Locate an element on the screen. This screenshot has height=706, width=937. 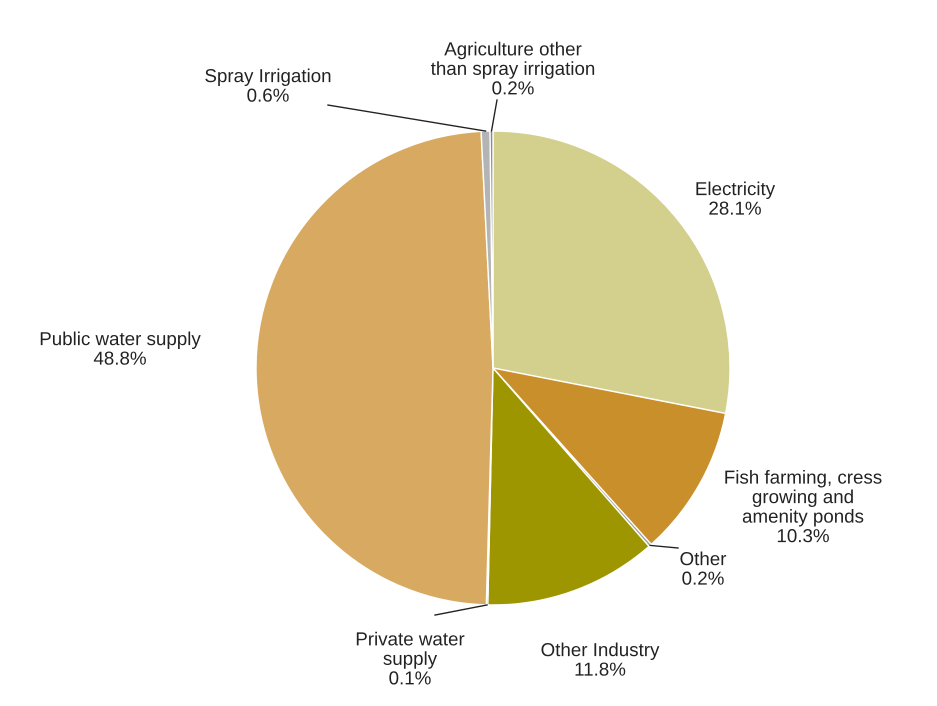
slice-label: Fish farming, cress growing and amenity ponds is located at coordinates (803, 498).